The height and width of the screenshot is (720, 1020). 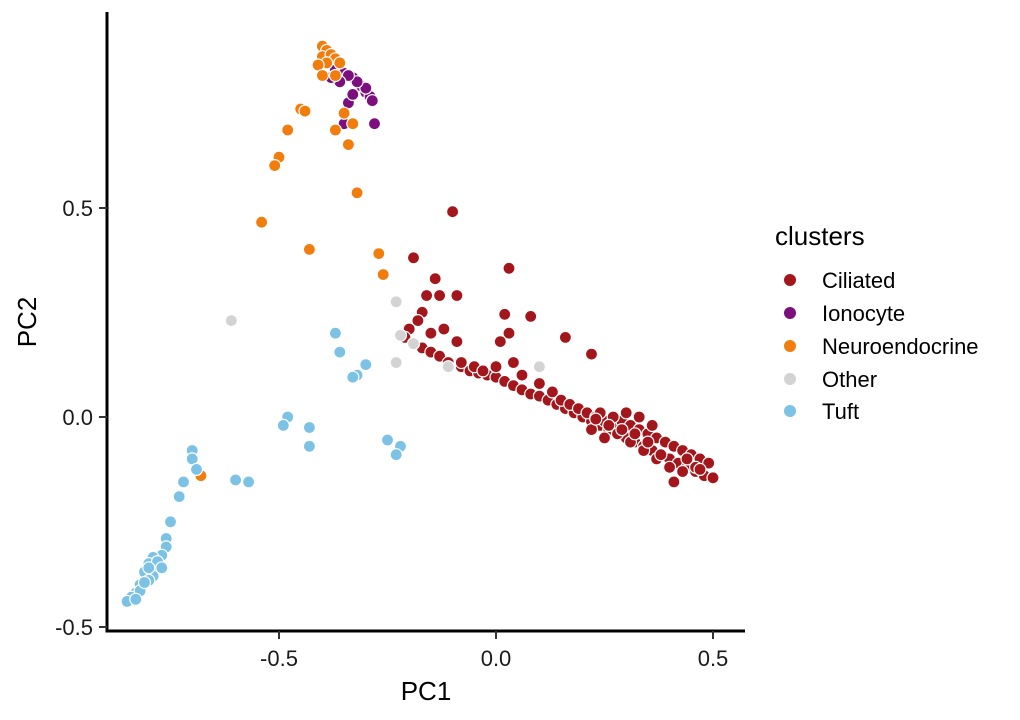 What do you see at coordinates (27, 322) in the screenshot?
I see `y-axis-title: PC2` at bounding box center [27, 322].